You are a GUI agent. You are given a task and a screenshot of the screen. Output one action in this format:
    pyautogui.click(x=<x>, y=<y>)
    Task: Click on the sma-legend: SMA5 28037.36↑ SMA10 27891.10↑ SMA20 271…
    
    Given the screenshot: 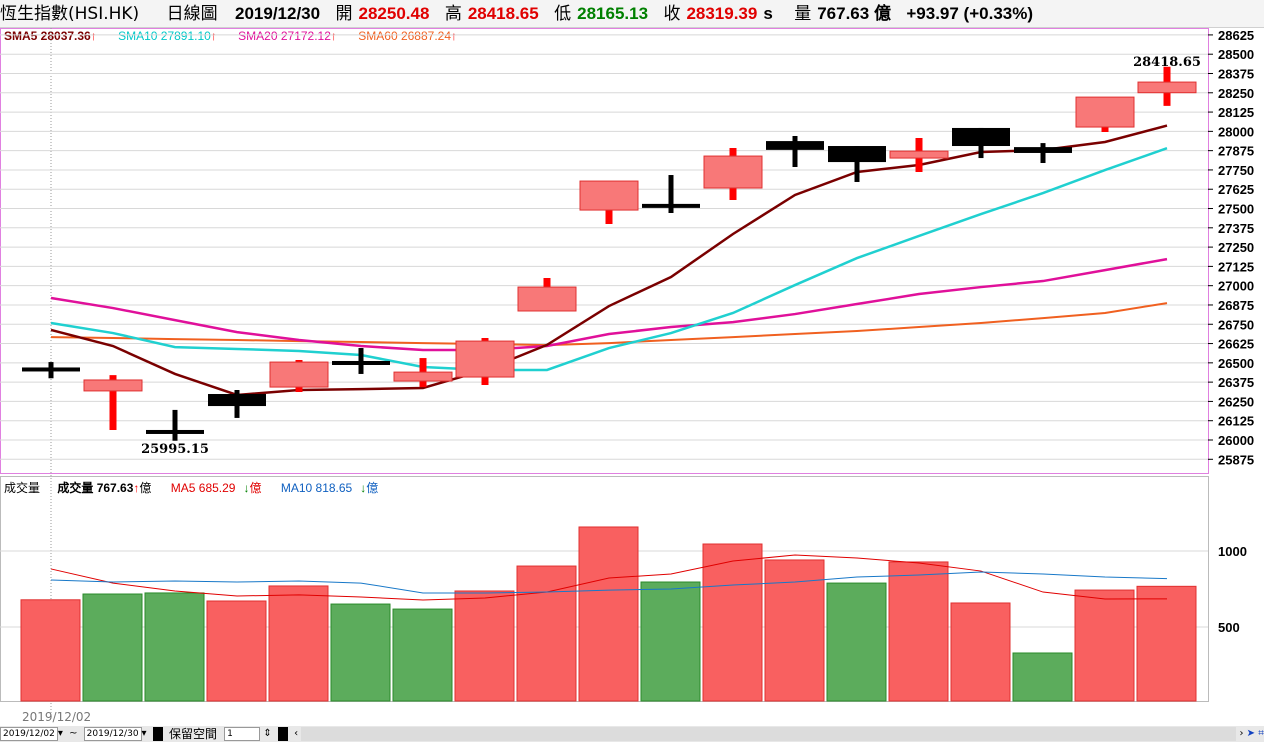 What is the action you would take?
    pyautogui.click(x=239, y=36)
    